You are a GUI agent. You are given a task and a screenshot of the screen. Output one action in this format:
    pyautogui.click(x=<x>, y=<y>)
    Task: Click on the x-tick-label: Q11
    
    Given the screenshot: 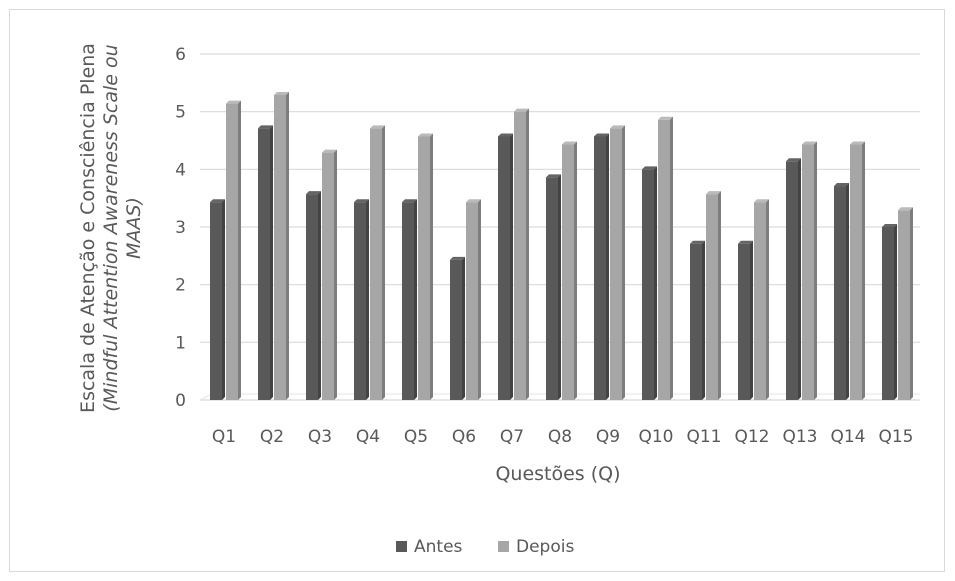 What is the action you would take?
    pyautogui.click(x=703, y=437)
    